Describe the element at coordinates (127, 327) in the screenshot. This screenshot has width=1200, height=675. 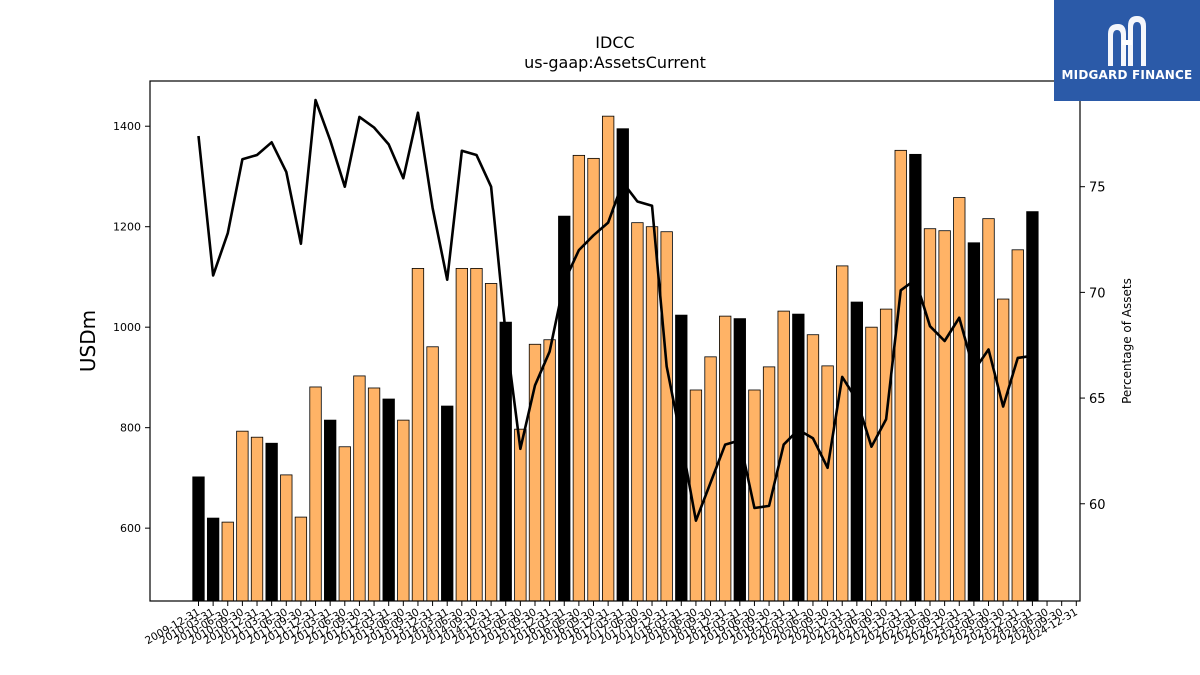
I see `y-tick-label: 1000` at that location.